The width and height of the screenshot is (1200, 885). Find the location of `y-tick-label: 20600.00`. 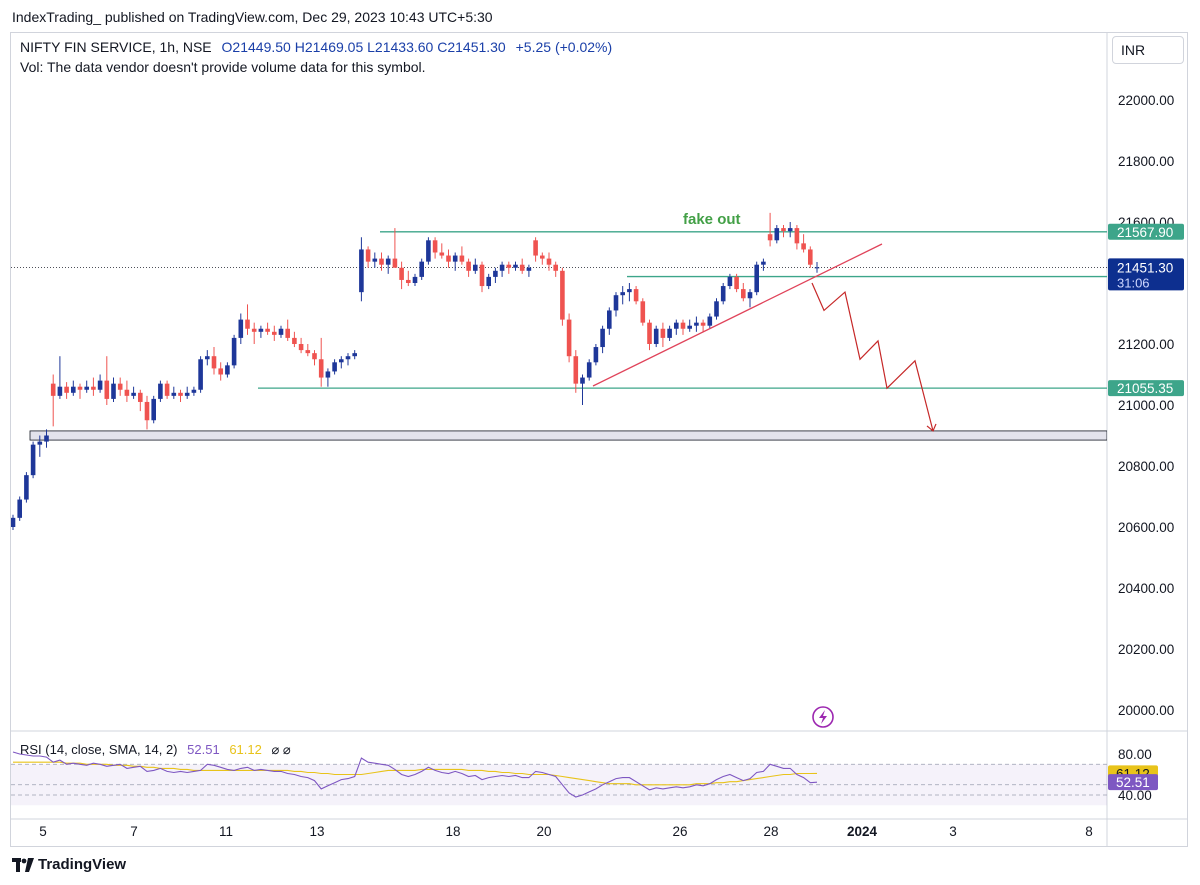

y-tick-label: 20600.00 is located at coordinates (1146, 527).